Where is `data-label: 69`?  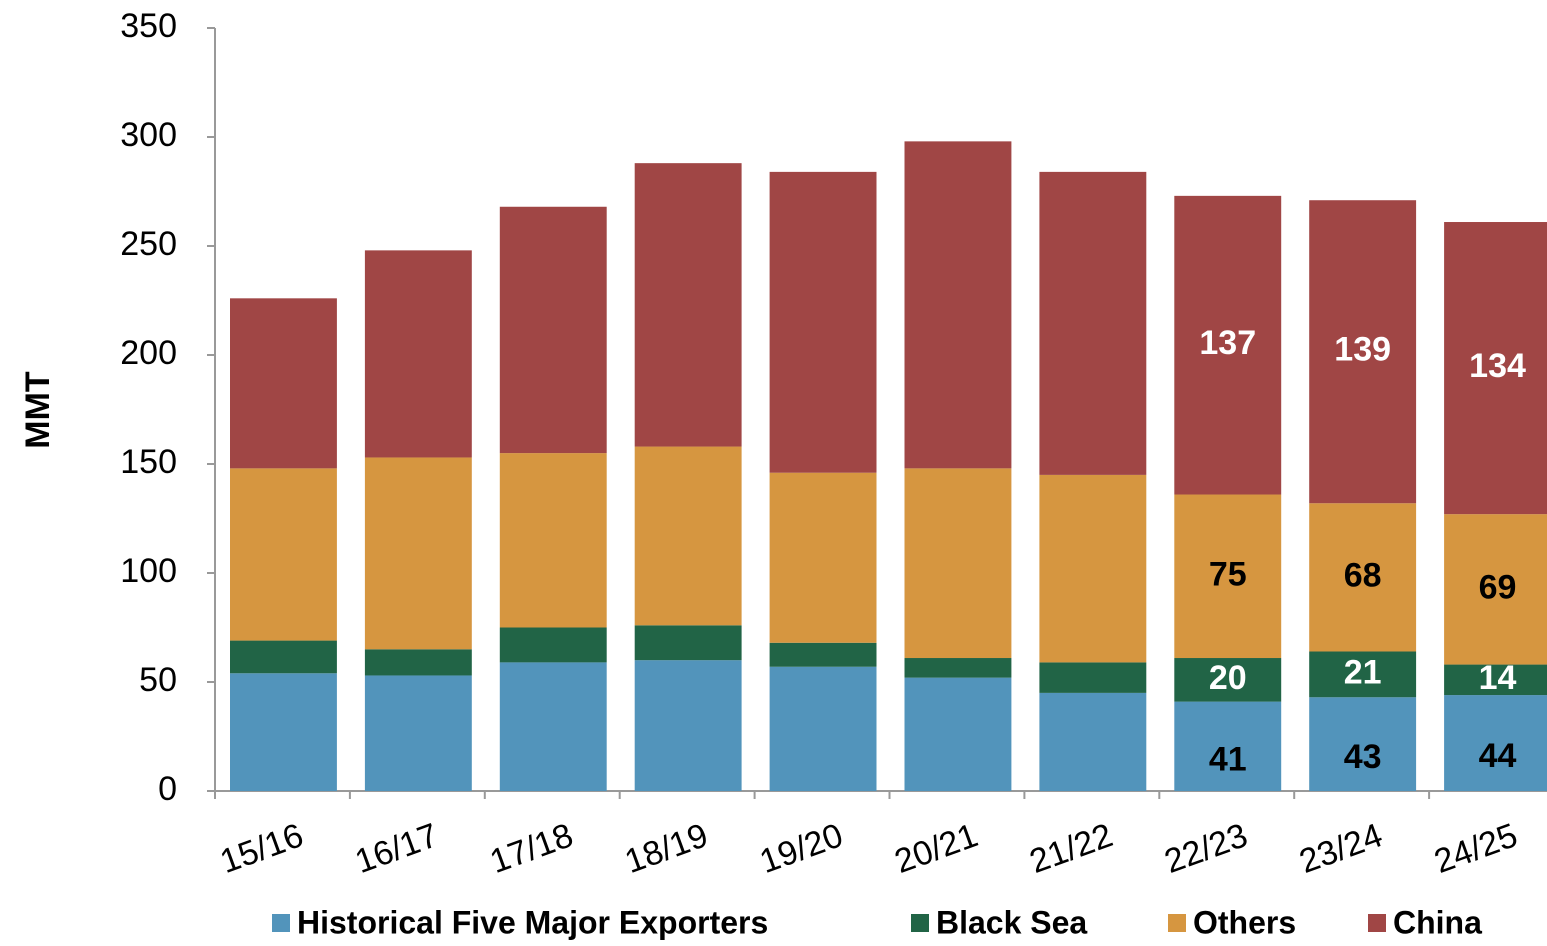 data-label: 69 is located at coordinates (1498, 587).